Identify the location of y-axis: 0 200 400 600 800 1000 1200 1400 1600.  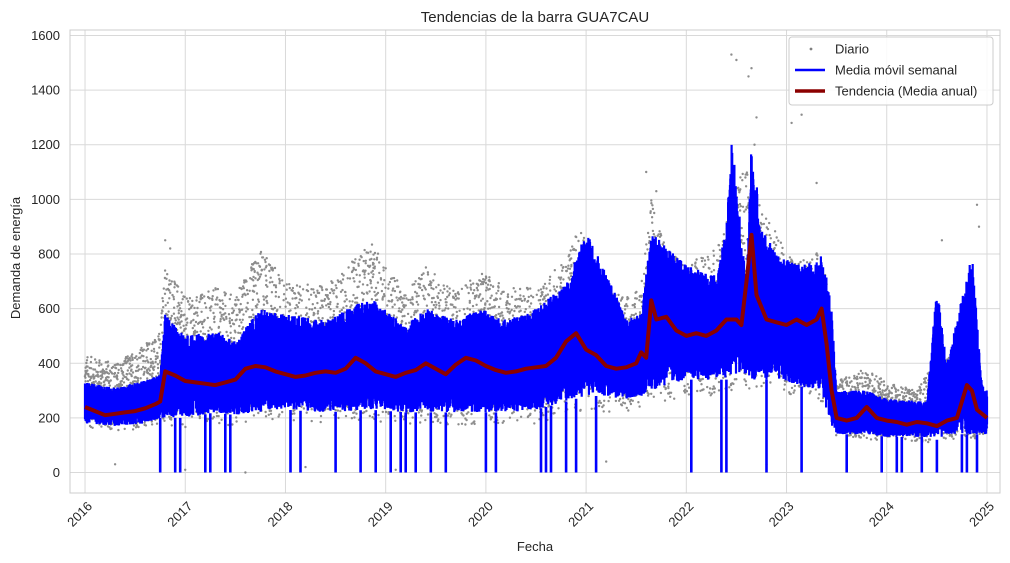
(45, 254).